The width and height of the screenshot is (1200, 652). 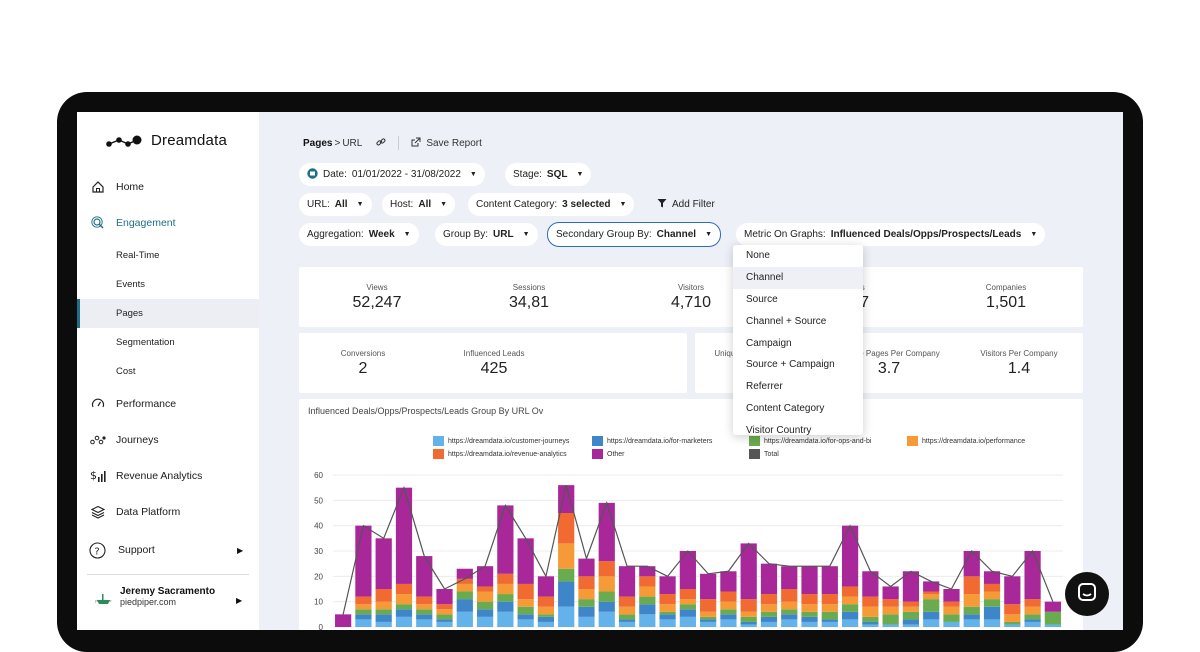 What do you see at coordinates (779, 429) in the screenshot?
I see `dropdown-option-visitor-country: Visitor Country` at bounding box center [779, 429].